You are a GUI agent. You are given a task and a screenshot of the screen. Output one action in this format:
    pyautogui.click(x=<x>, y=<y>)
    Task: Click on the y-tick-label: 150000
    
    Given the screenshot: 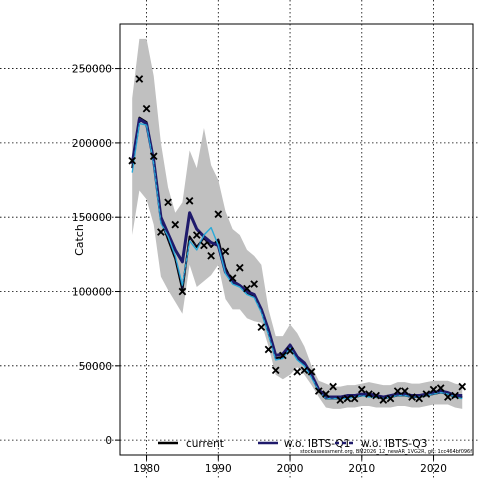 What is the action you would take?
    pyautogui.click(x=92, y=218)
    